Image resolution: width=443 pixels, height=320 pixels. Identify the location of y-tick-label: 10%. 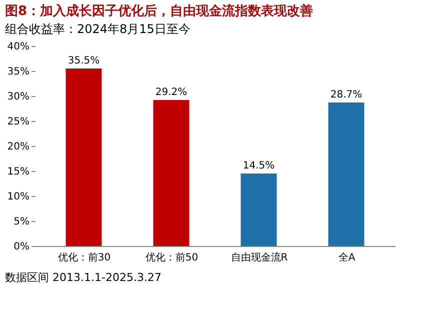
(18, 197).